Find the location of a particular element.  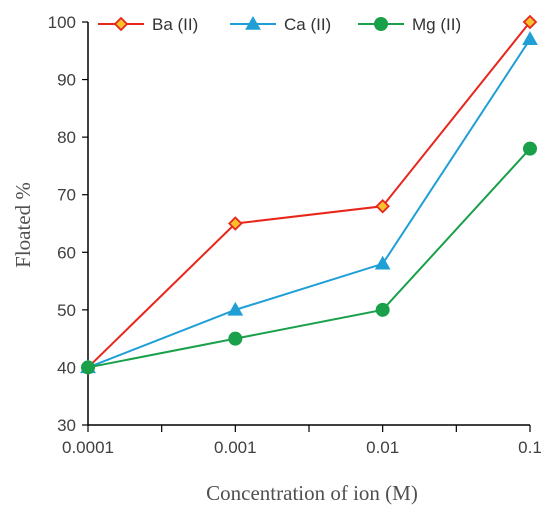

x-tick-label: 0.001 is located at coordinates (235, 447).